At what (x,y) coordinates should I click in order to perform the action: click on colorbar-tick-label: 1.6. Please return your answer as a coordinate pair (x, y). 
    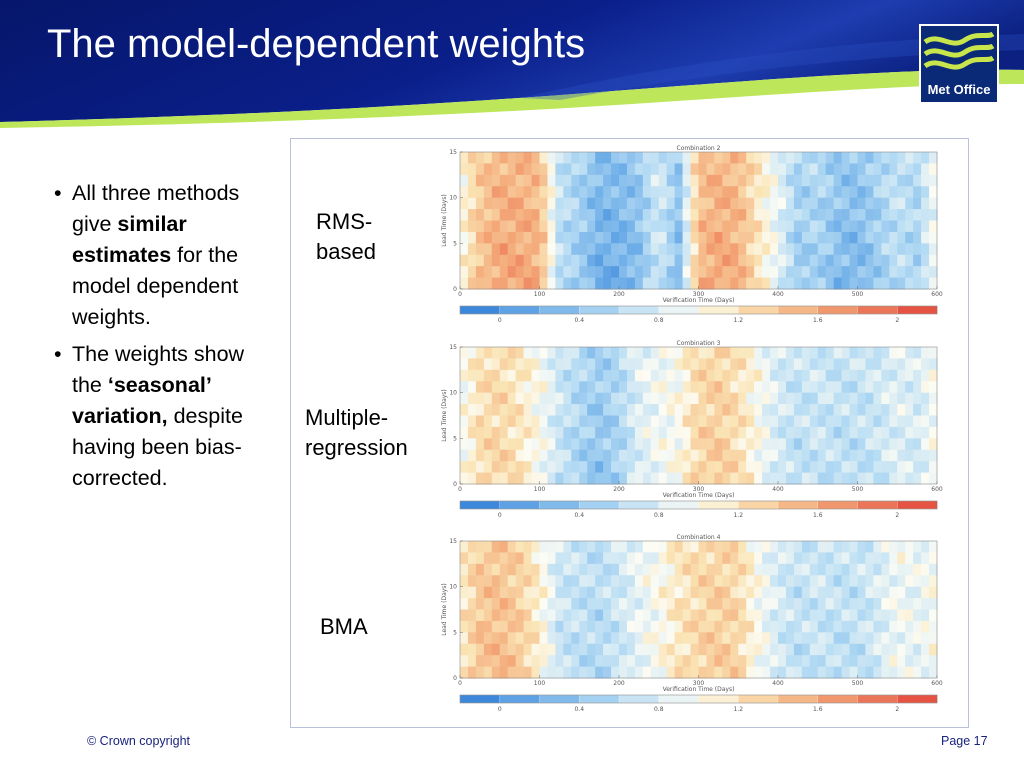
    Looking at the image, I should click on (818, 709).